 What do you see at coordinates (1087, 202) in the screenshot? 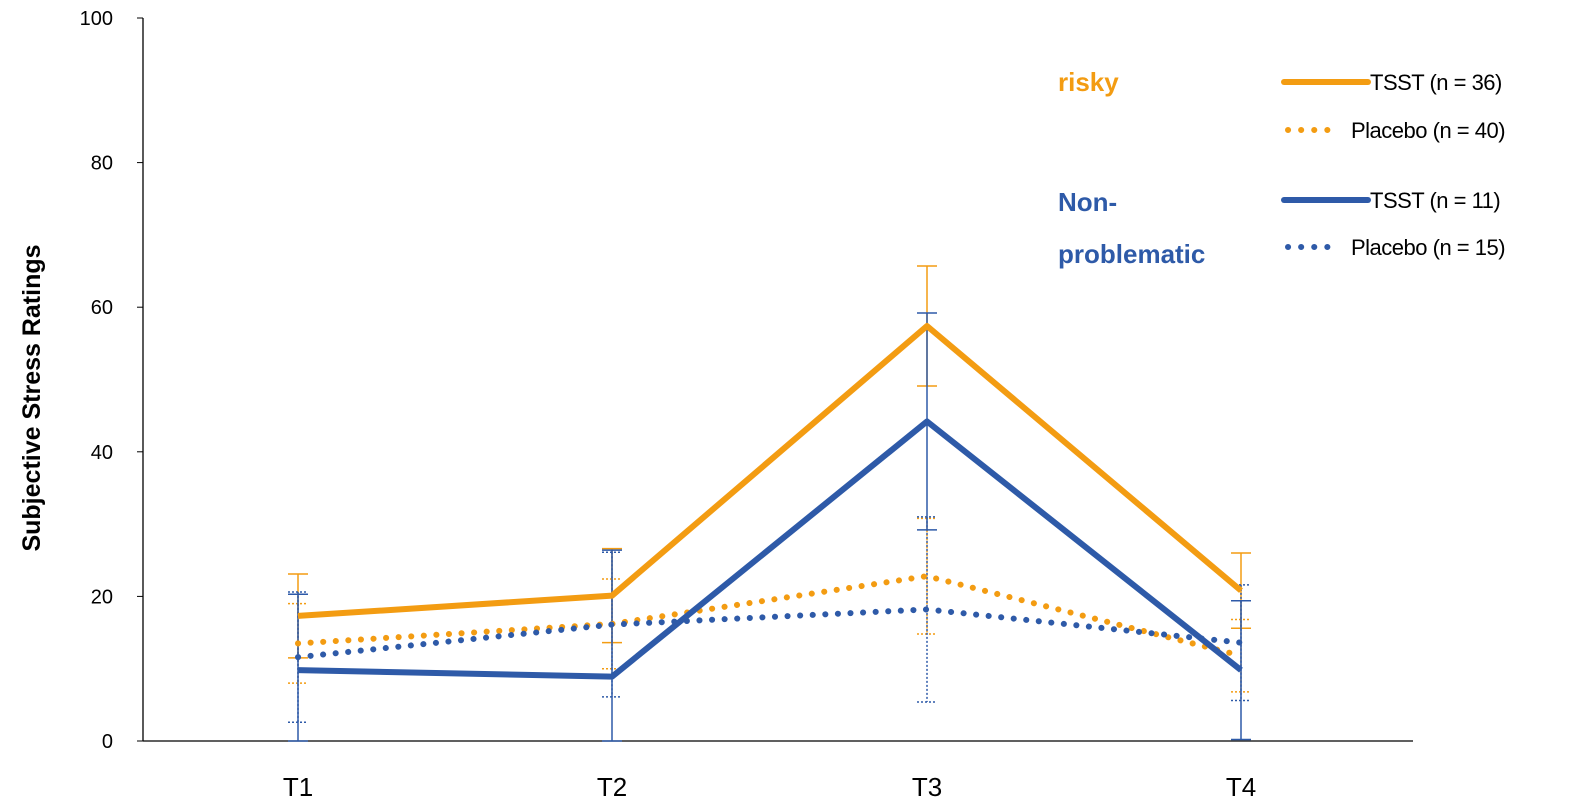
I see `legend-group-label: Non-` at bounding box center [1087, 202].